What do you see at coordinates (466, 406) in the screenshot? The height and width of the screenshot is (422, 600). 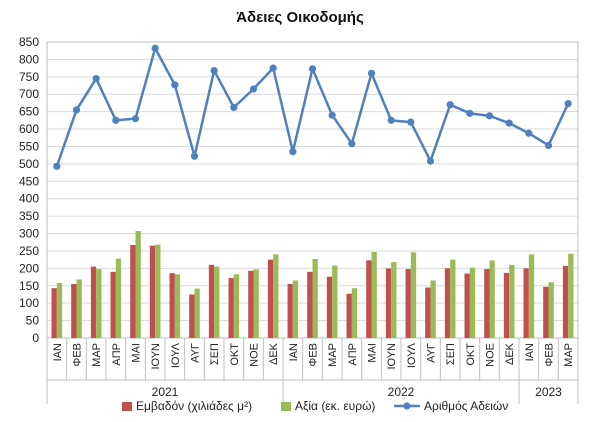 I see `legend-label: Αριθμός Αδειών` at bounding box center [466, 406].